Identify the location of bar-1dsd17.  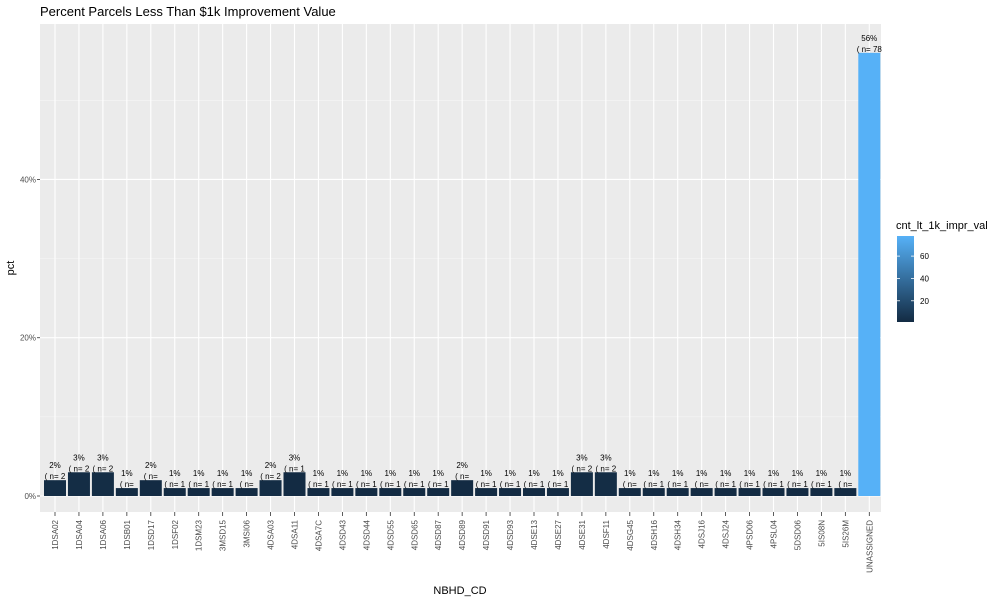
(150, 488).